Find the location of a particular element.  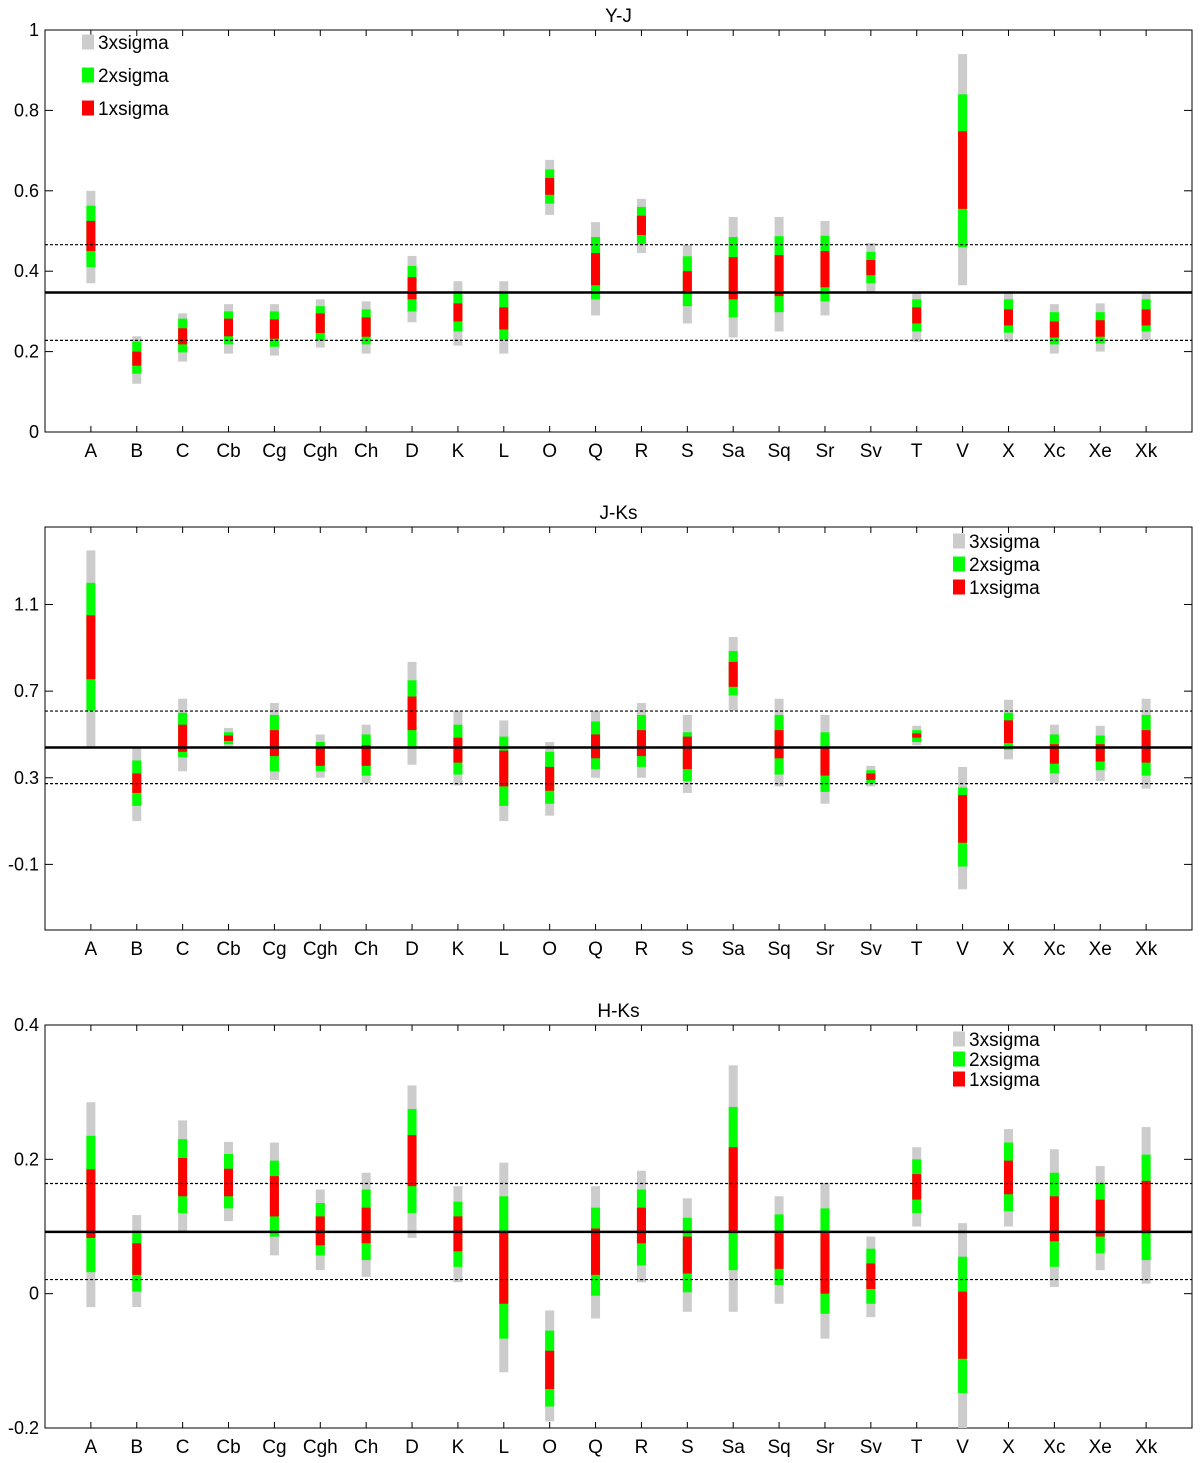

y-tick-label: 0.7 is located at coordinates (26, 691).